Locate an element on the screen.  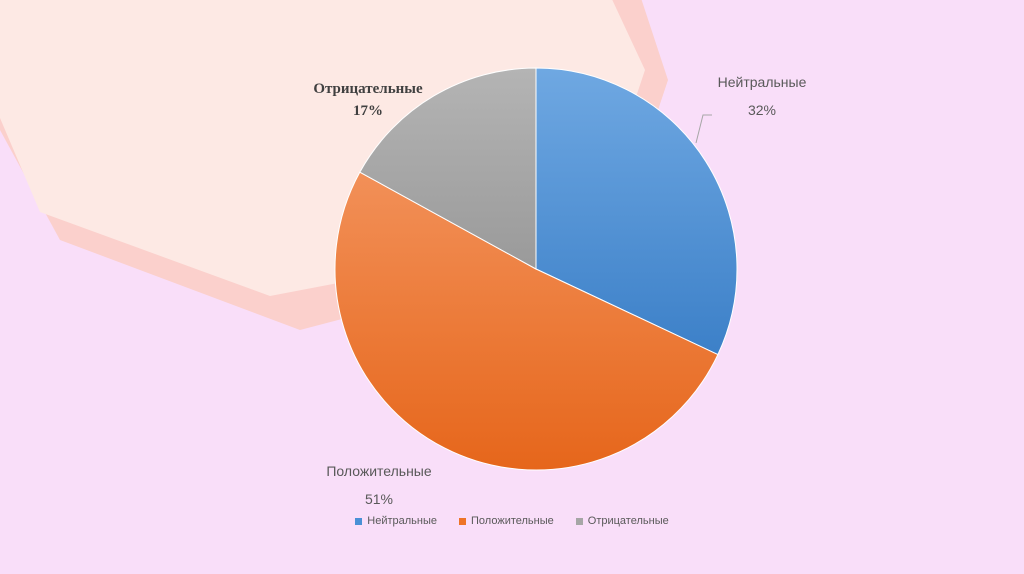
data-label-positive-value: 51% is located at coordinates (379, 499).